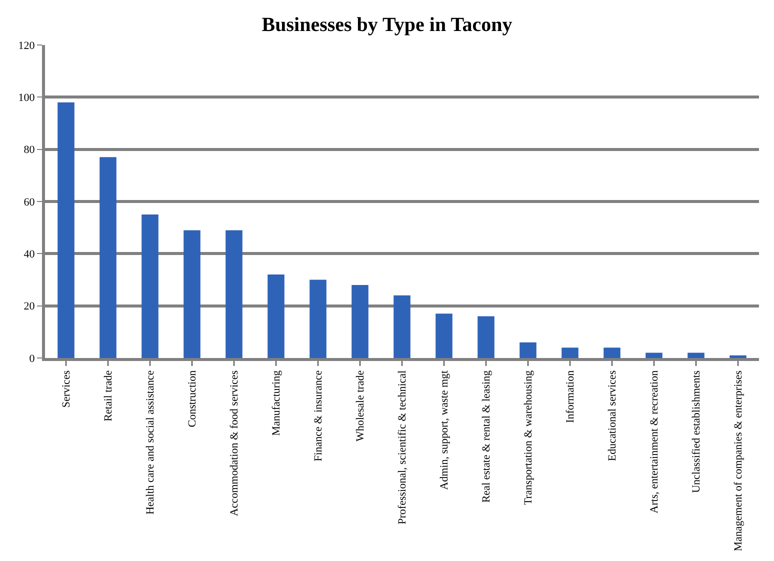  What do you see at coordinates (486, 436) in the screenshot?
I see `x-tick-label: Real estate & rental & leasing` at bounding box center [486, 436].